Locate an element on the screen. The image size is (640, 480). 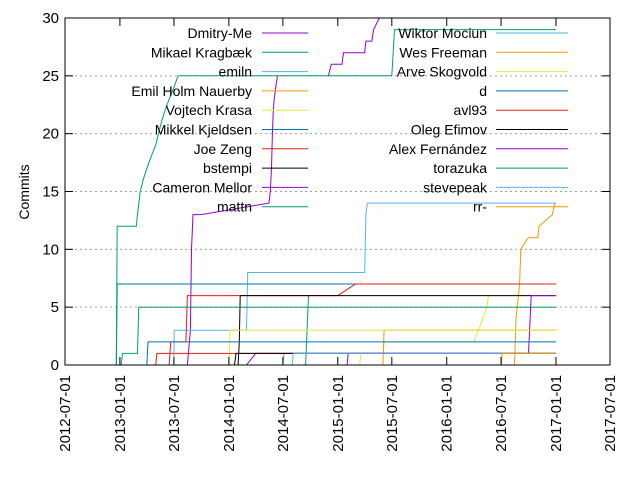
y-tick-label: 5 is located at coordinates (55, 307).